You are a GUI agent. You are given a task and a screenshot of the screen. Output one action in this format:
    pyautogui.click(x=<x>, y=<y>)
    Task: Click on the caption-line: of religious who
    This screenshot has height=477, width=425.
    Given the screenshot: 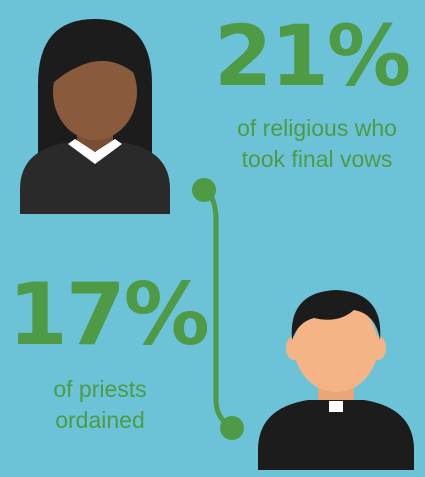 What is the action you would take?
    pyautogui.click(x=317, y=128)
    